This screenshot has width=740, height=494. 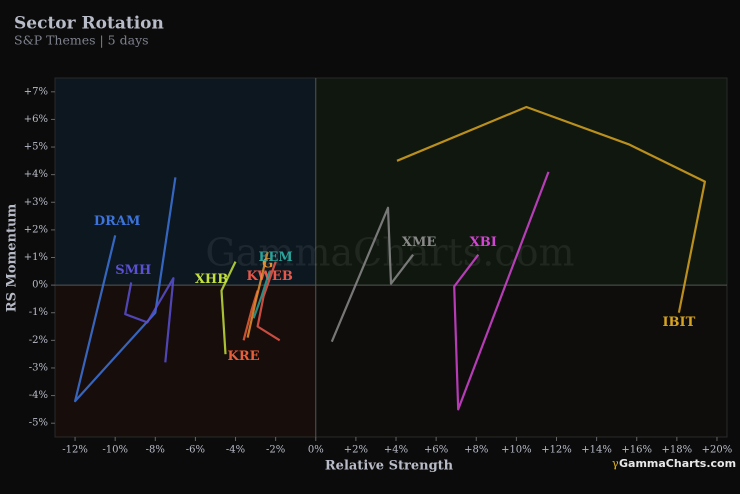 What do you see at coordinates (269, 276) in the screenshot?
I see `series-label: KWEB` at bounding box center [269, 276].